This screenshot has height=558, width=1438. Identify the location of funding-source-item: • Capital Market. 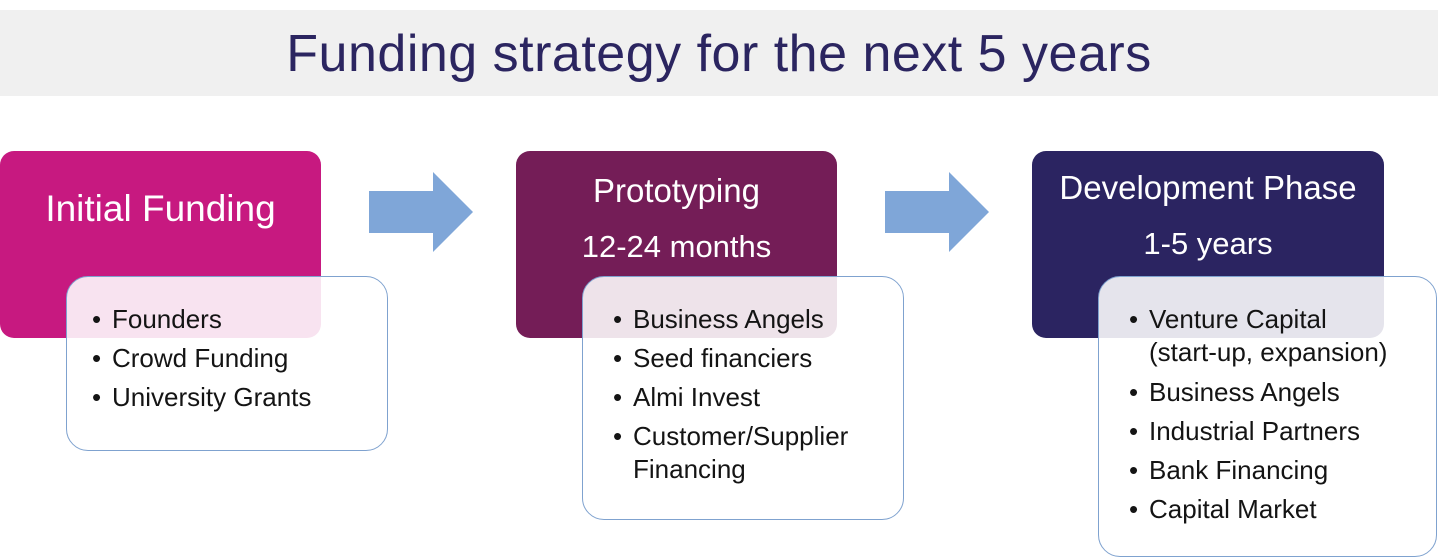
(1282, 509).